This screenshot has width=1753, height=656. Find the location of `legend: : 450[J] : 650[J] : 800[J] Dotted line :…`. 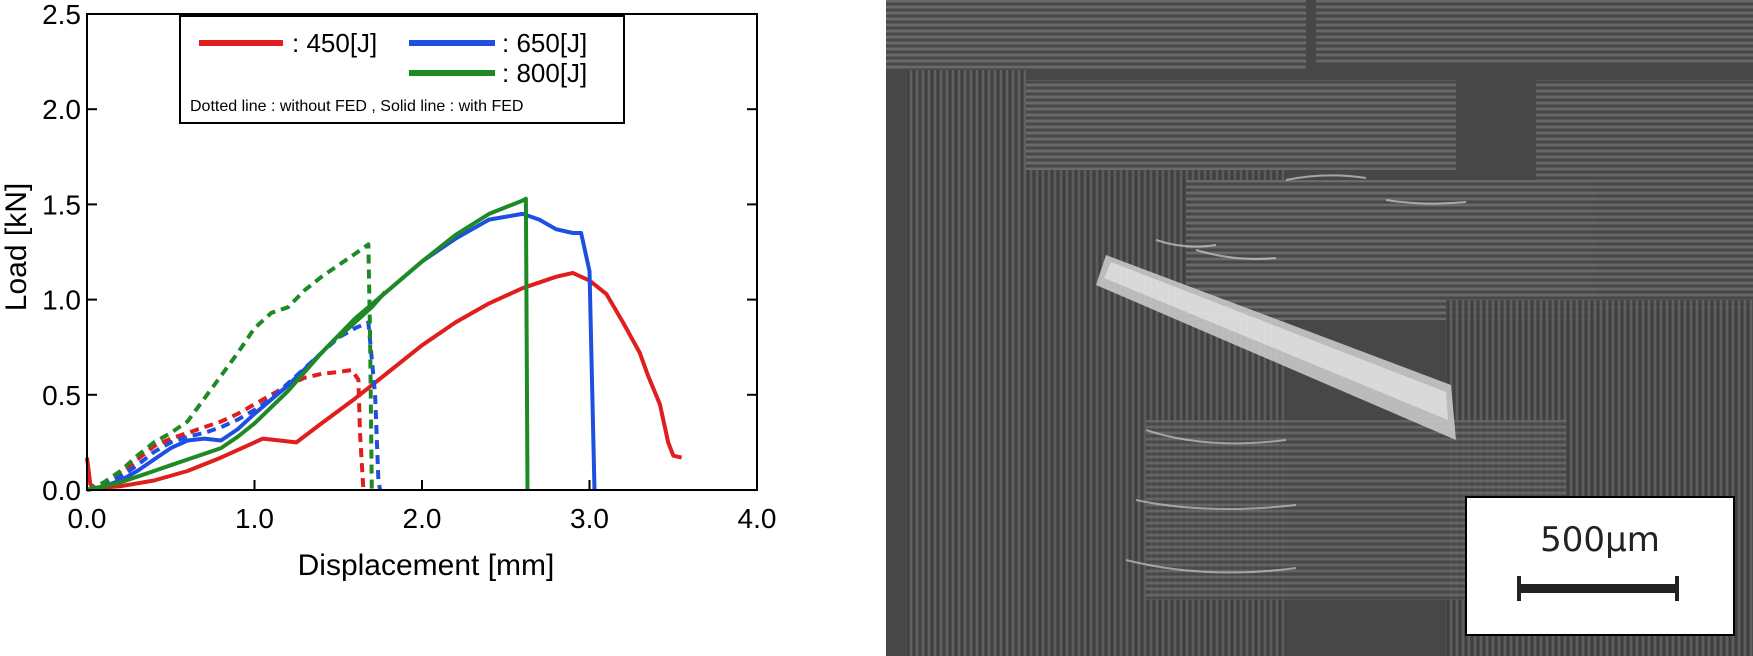

legend: : 450[J] : 650[J] : 800[J] Dotted line :… is located at coordinates (402, 69).